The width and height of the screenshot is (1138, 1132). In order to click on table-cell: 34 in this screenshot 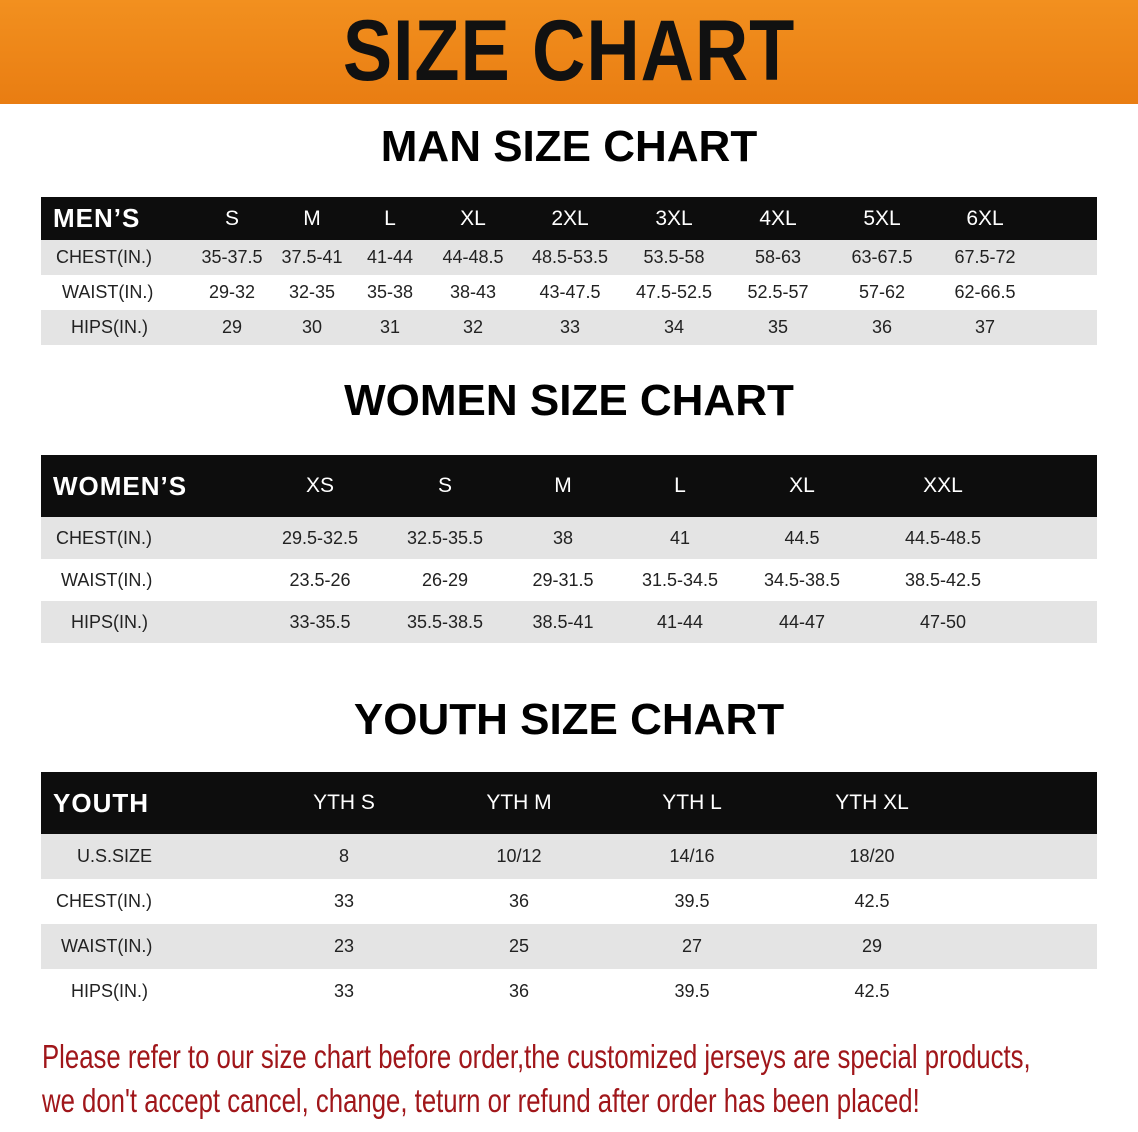, I will do `click(674, 327)`.